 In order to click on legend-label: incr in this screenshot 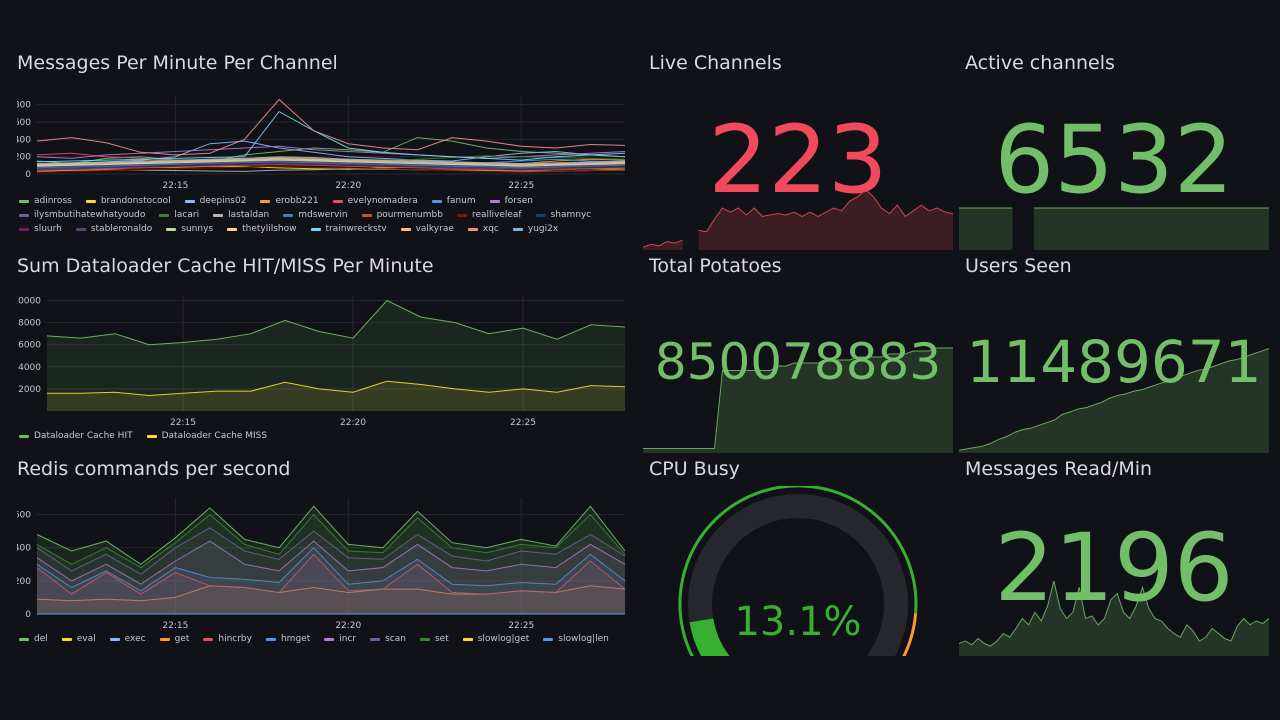, I will do `click(348, 639)`.